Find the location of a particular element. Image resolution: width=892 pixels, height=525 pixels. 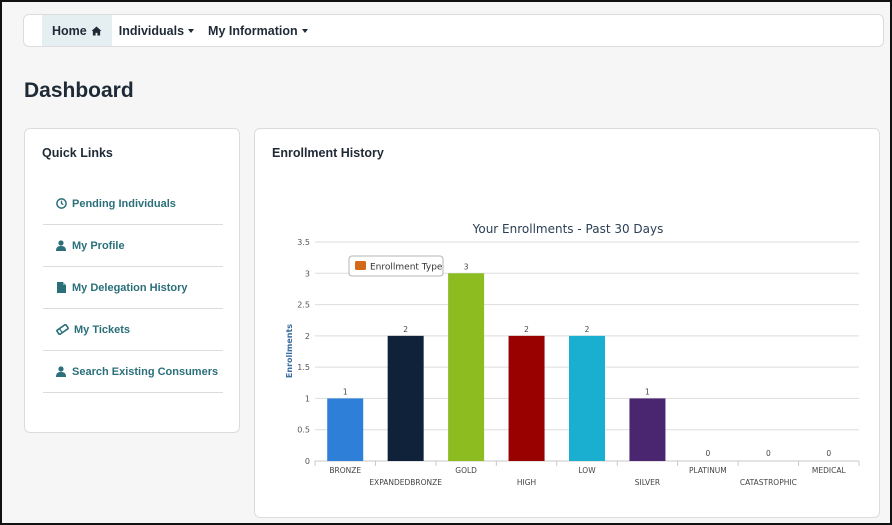

document-icon is located at coordinates (61, 288).